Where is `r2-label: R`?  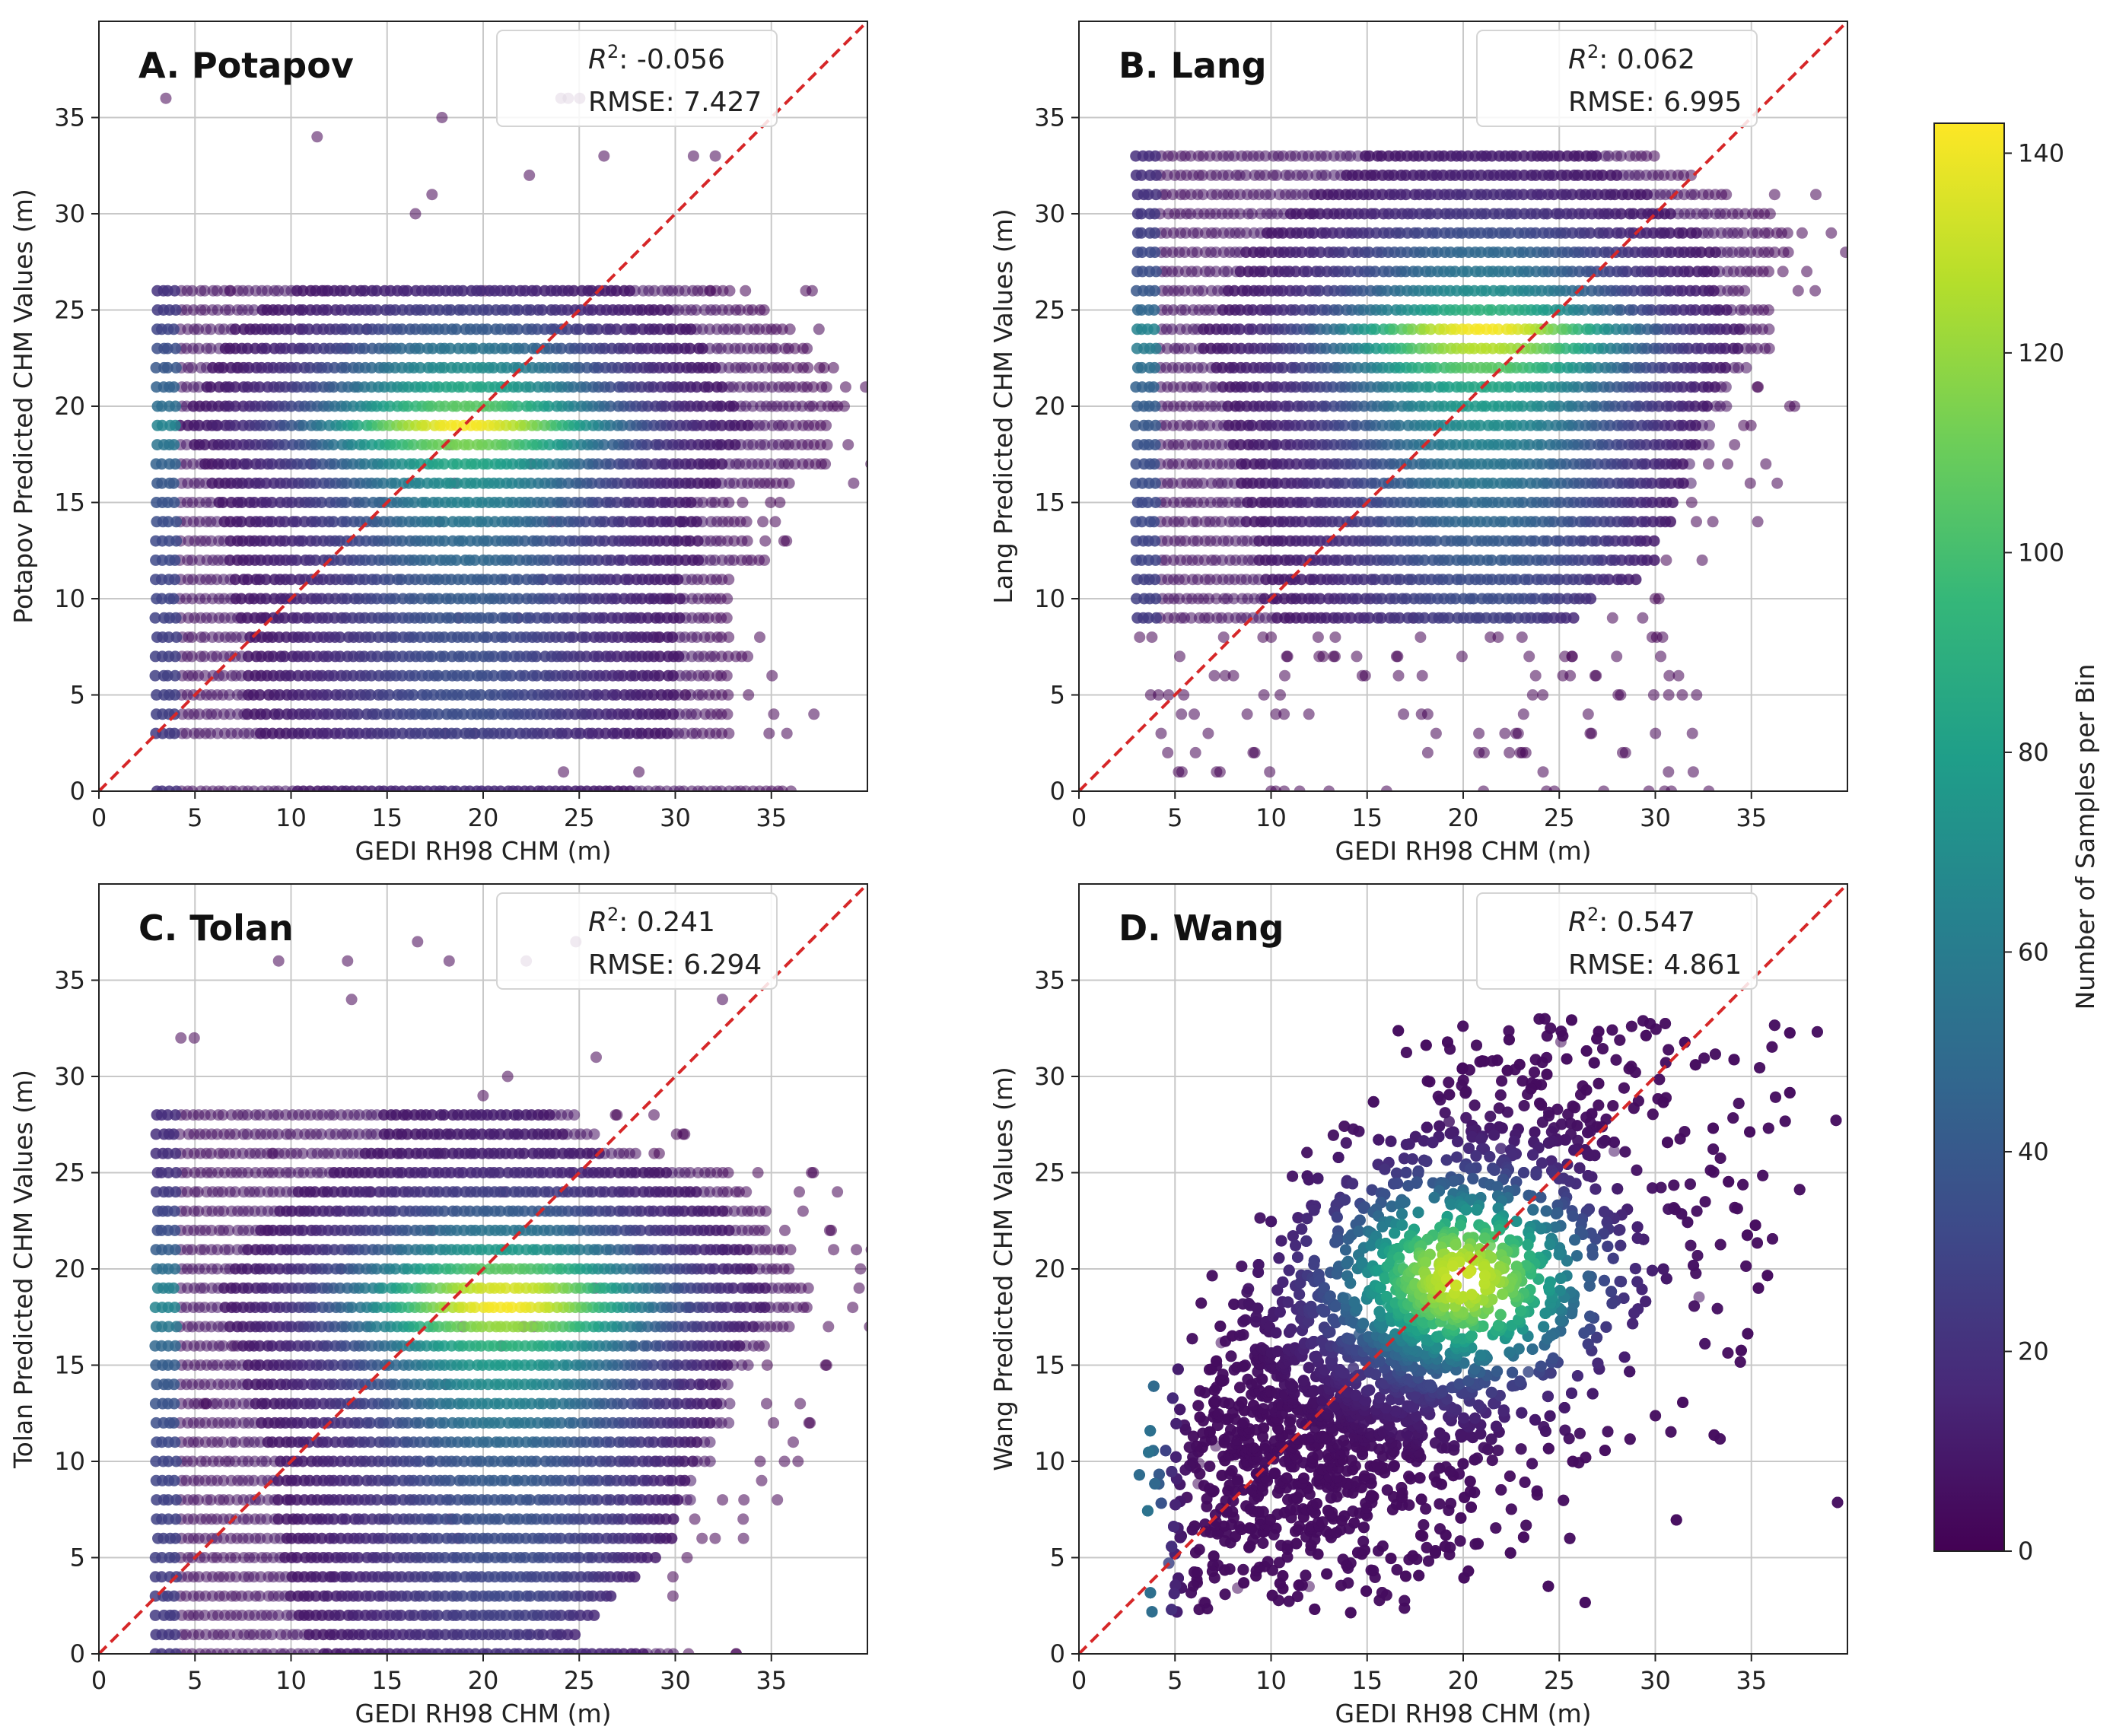
r2-label: R is located at coordinates (597, 59).